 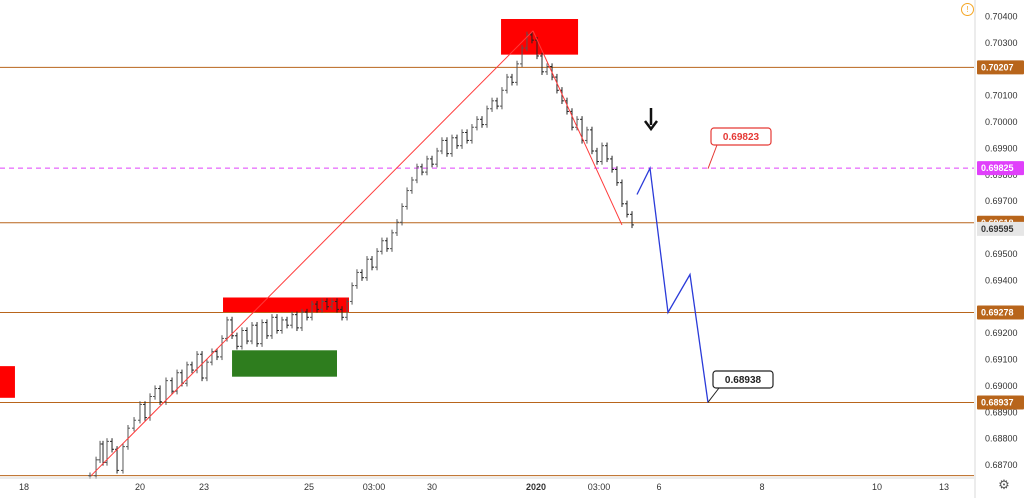 I want to click on x-tick-label: 2020, so click(x=536, y=487).